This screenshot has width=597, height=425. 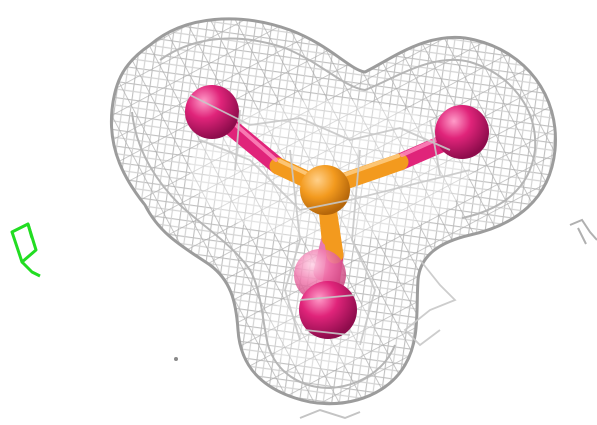 What do you see at coordinates (325, 190) in the screenshot?
I see `central-atom` at bounding box center [325, 190].